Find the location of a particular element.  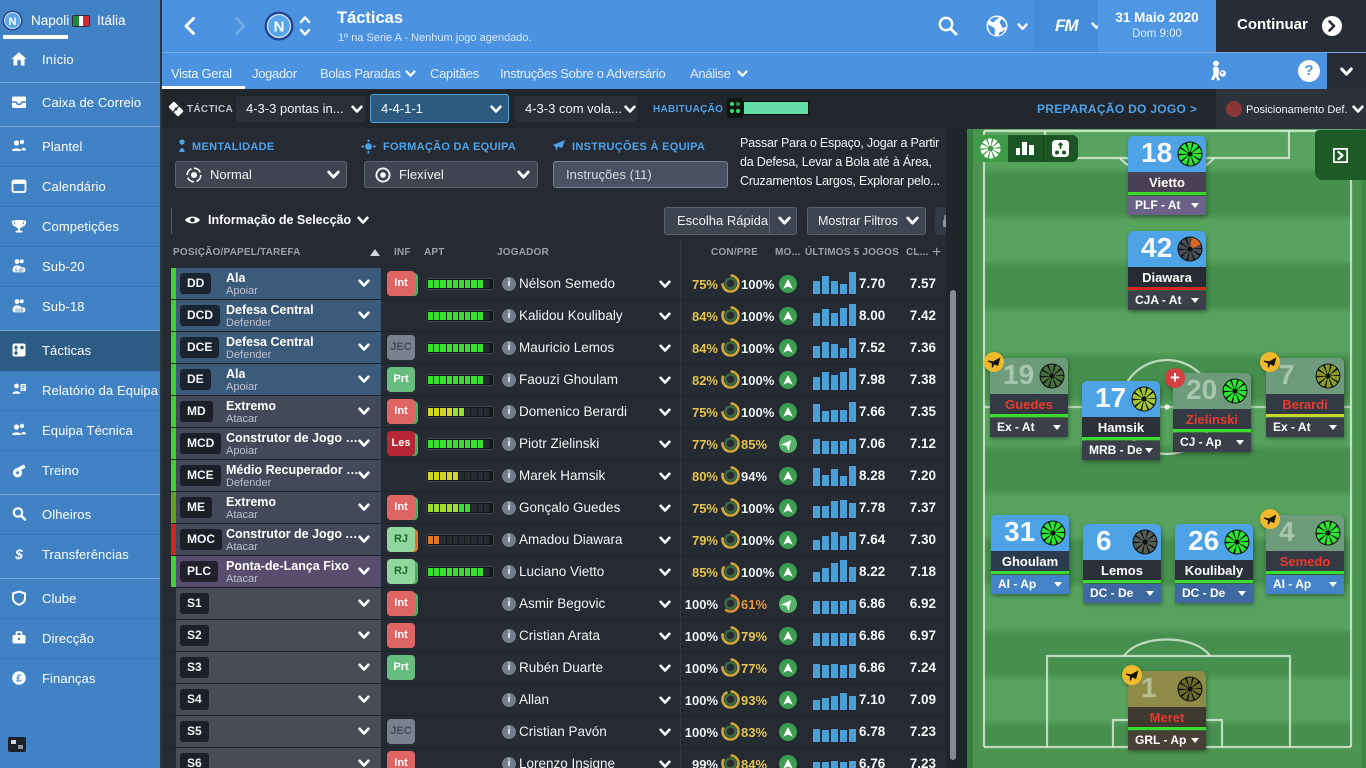

svg-text: S18 is located at coordinates (19, 309).